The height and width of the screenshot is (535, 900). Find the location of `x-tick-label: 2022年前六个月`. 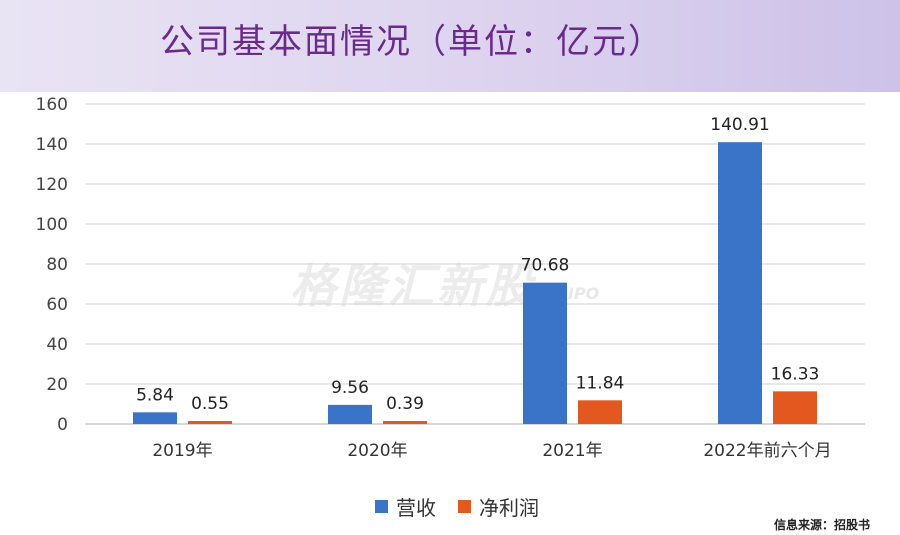

x-tick-label: 2022年前六个月 is located at coordinates (767, 451).